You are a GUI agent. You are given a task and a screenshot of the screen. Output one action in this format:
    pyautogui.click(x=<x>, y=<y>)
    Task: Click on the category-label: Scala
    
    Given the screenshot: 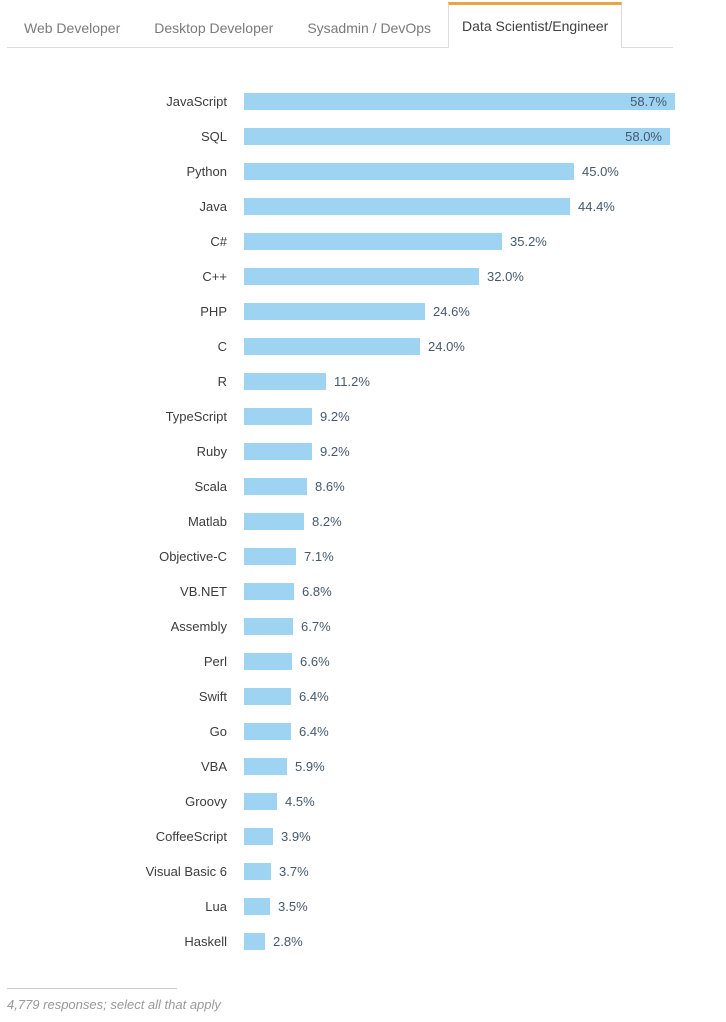 What is the action you would take?
    pyautogui.click(x=210, y=486)
    